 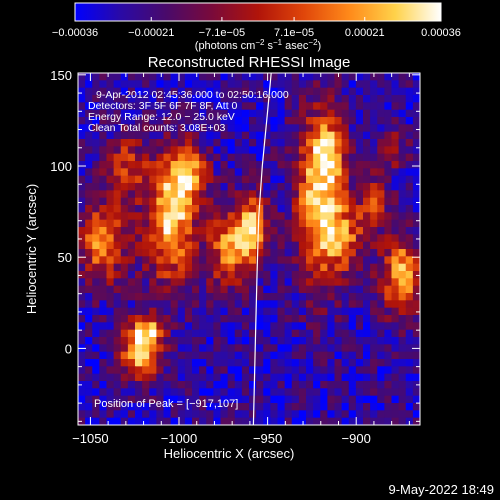 I want to click on chart-title: Reconstructed RHESSI Image, so click(x=249, y=62).